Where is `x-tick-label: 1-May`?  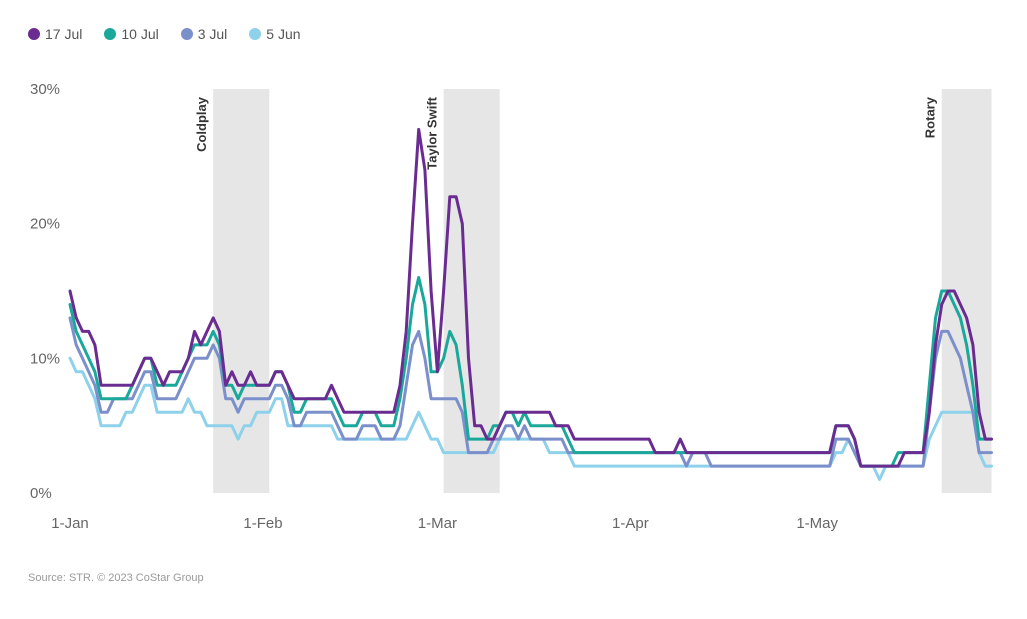 x-tick-label: 1-May is located at coordinates (817, 523).